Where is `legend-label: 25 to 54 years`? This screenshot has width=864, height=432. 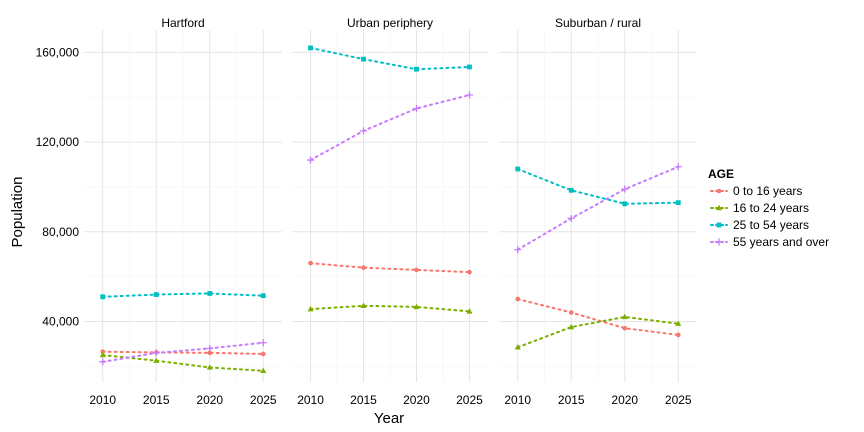 legend-label: 25 to 54 years is located at coordinates (771, 225).